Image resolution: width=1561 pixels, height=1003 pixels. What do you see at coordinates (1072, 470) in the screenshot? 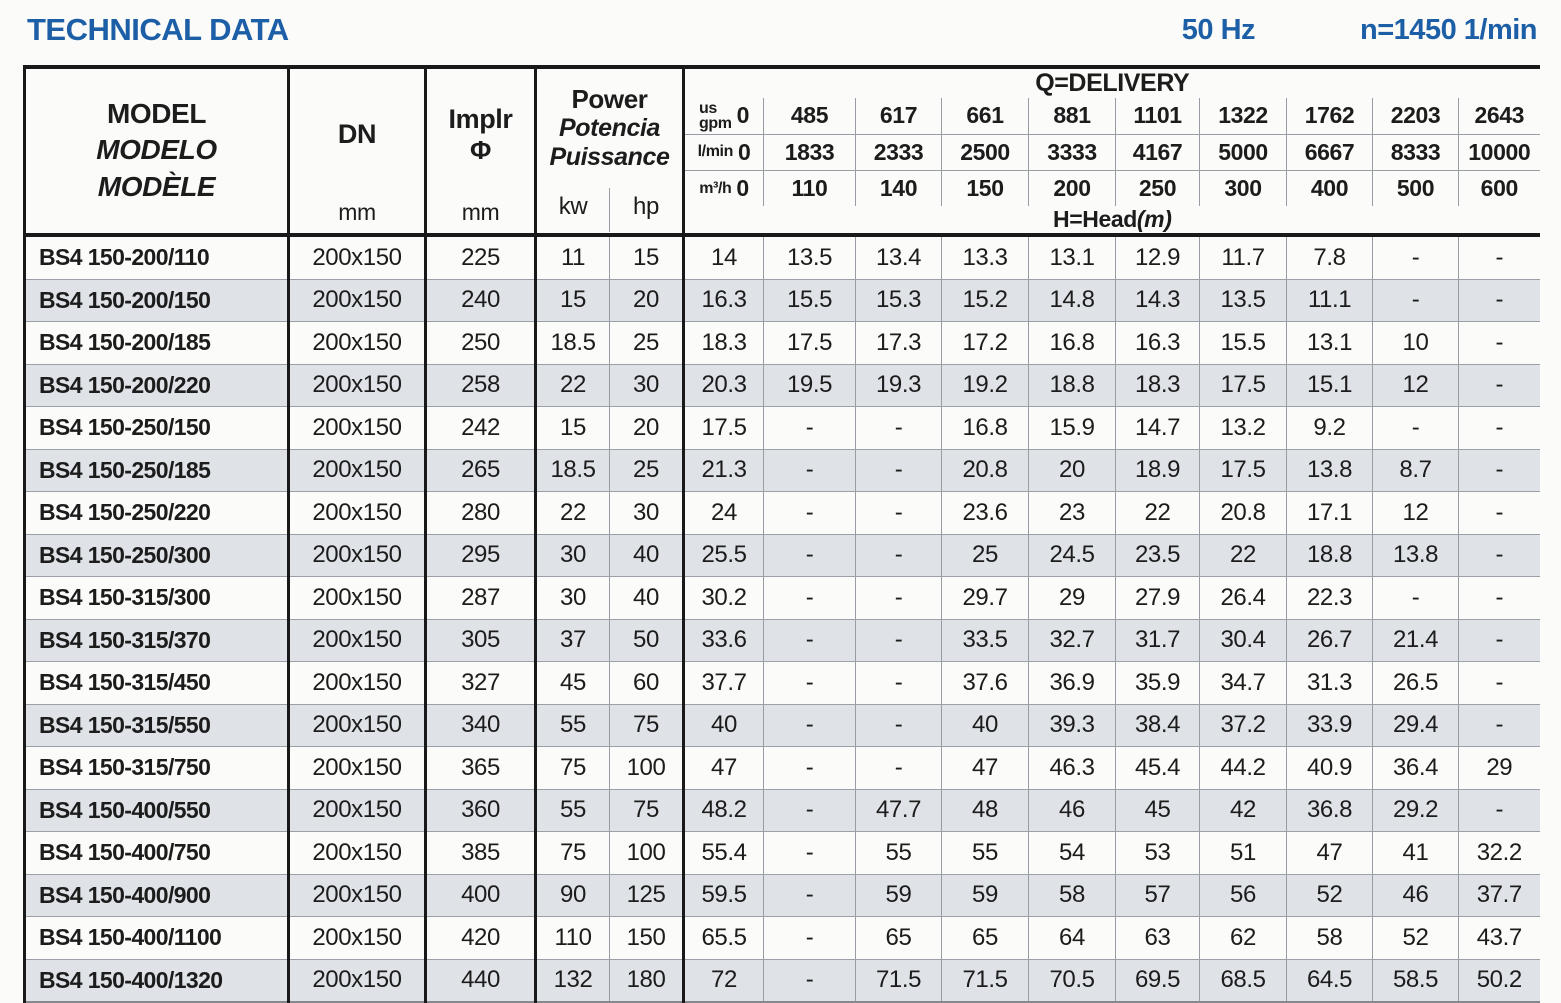
I see `head-cell: 20` at bounding box center [1072, 470].